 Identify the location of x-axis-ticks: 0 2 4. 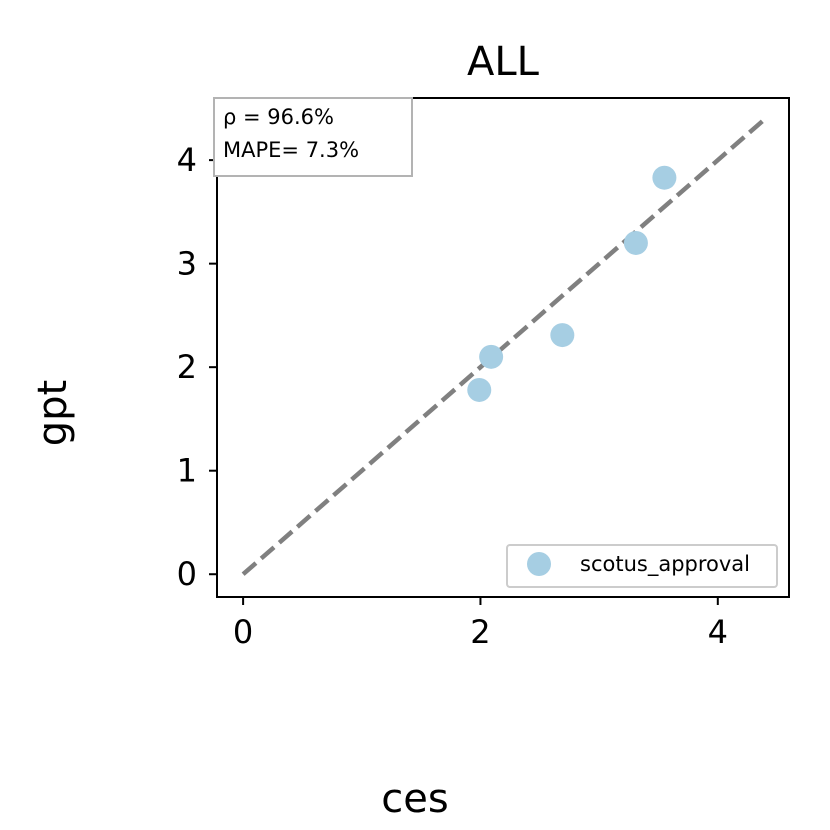
(480, 624).